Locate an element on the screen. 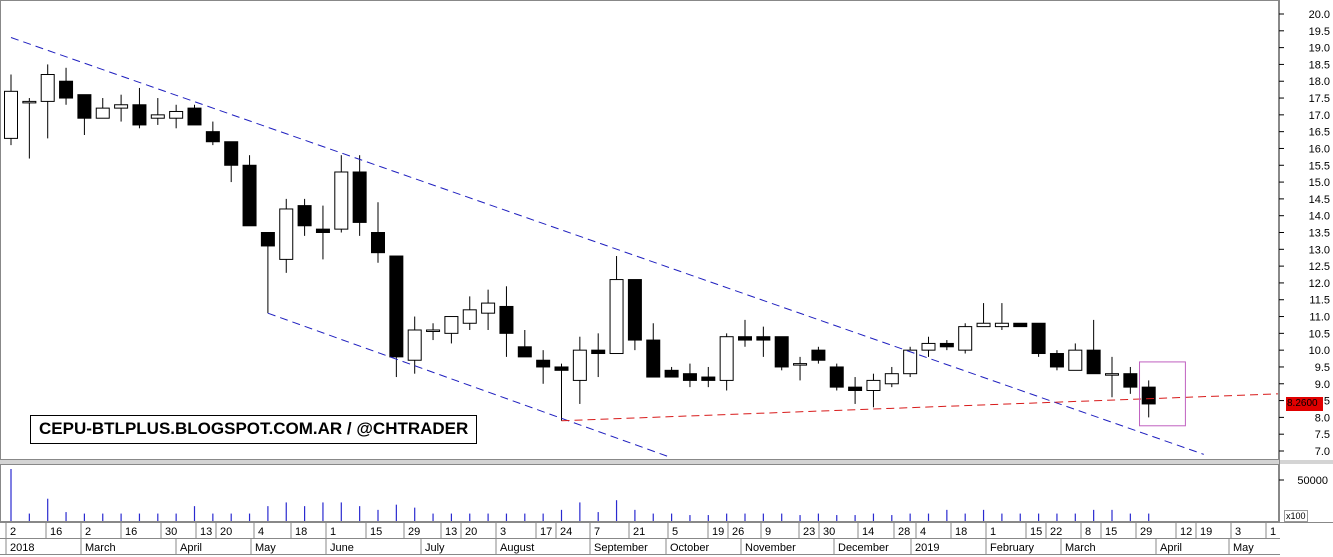  y-tick-label: 10.0 is located at coordinates (1319, 351).